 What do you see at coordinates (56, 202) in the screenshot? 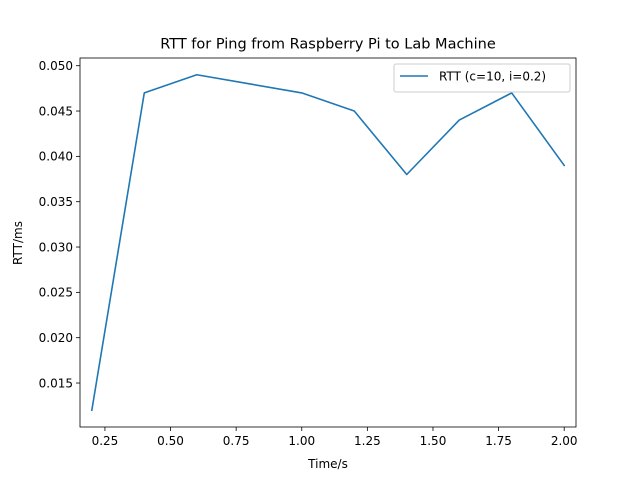
I see `y-tick-label: 0.035` at bounding box center [56, 202].